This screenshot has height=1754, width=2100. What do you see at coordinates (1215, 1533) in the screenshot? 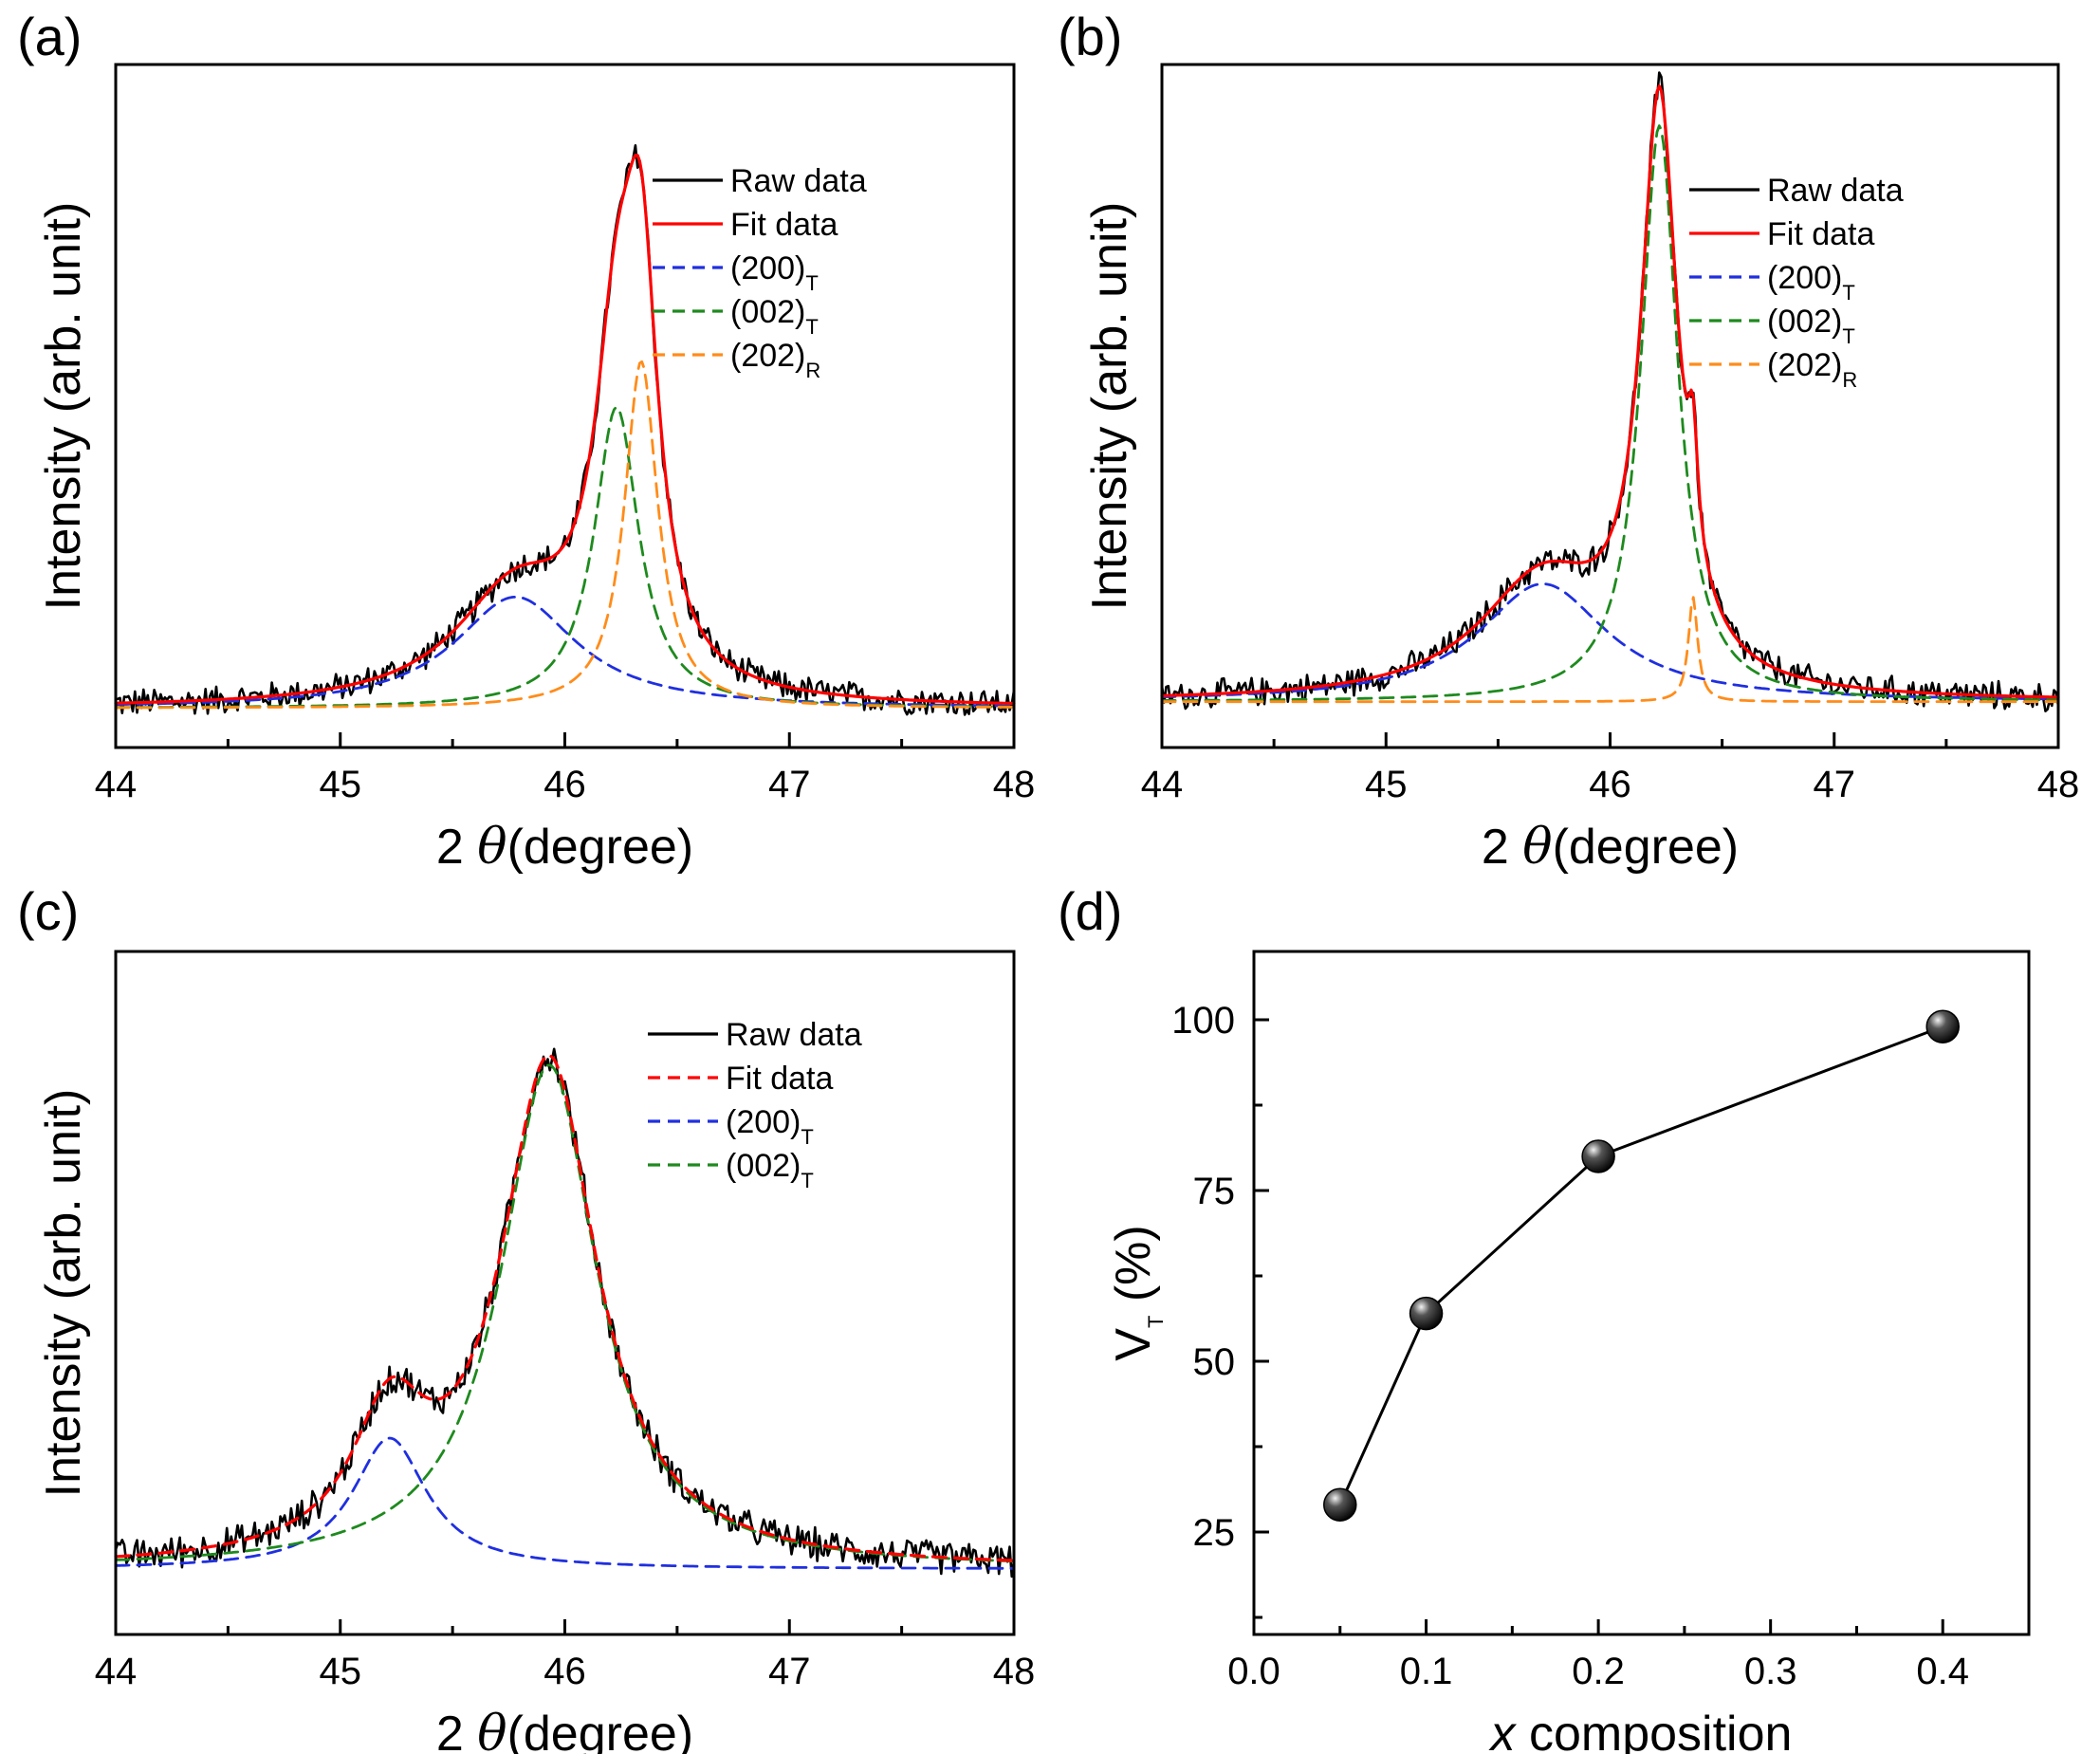
I see `y-tick-label: 25` at bounding box center [1215, 1533].